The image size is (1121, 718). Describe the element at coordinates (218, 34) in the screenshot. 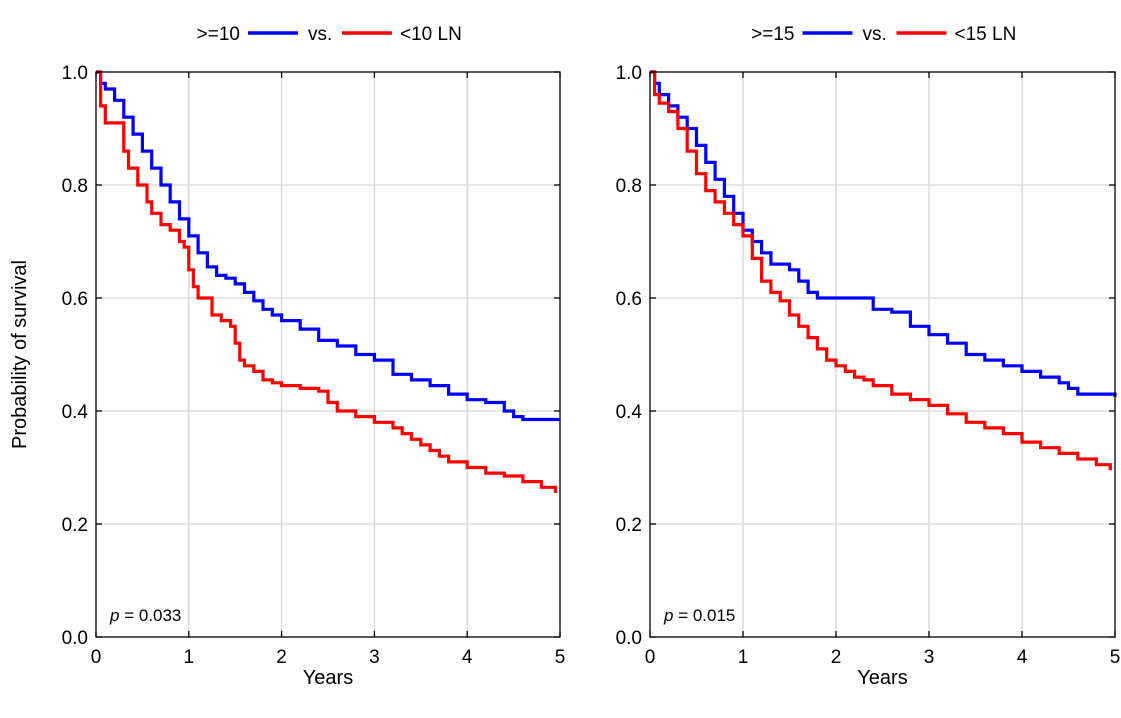

I see `legend-label-a: >=10` at that location.